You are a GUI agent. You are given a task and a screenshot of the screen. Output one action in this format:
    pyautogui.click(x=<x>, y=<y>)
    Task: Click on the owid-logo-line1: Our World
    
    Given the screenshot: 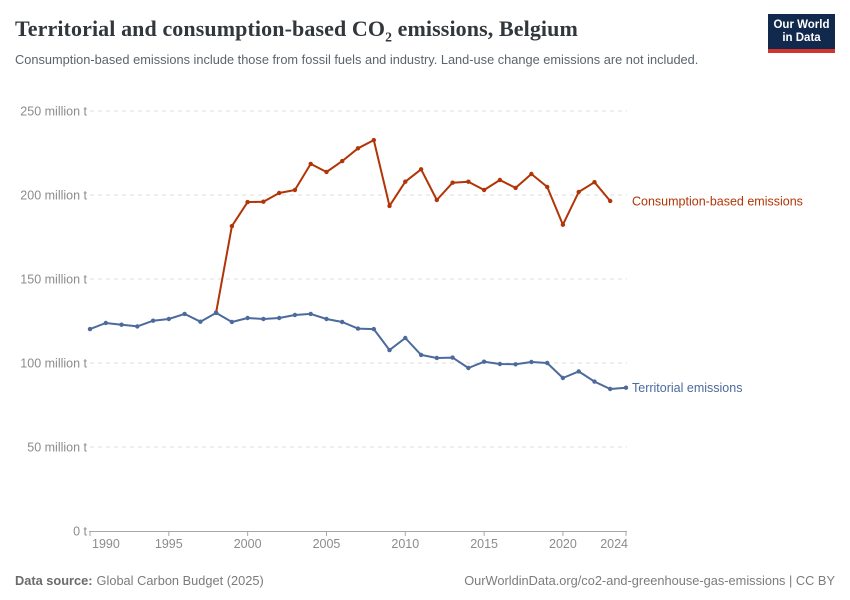 What is the action you would take?
    pyautogui.click(x=801, y=25)
    